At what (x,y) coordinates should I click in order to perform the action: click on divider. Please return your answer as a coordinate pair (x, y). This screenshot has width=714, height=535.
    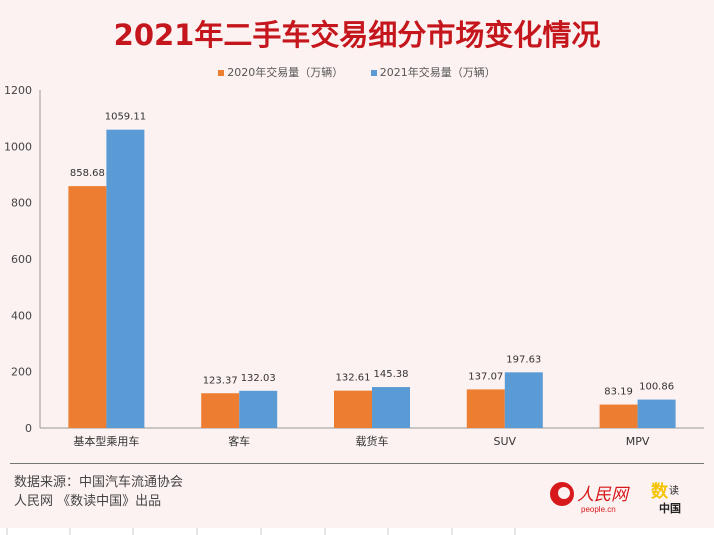
    Looking at the image, I should click on (357, 463).